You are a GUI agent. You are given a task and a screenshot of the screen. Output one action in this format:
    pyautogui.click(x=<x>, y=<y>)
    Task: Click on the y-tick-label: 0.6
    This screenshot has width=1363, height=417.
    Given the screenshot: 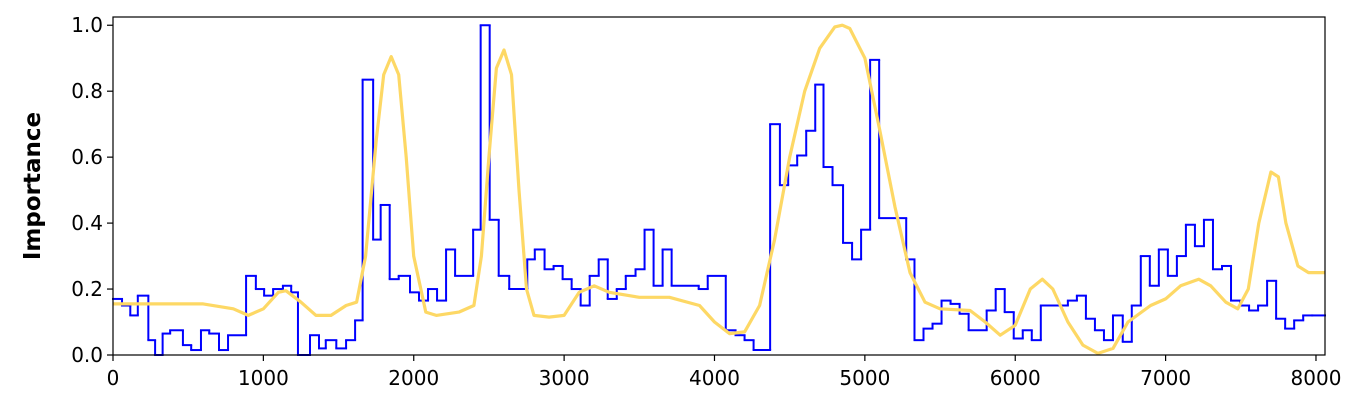 What is the action you would take?
    pyautogui.click(x=87, y=157)
    